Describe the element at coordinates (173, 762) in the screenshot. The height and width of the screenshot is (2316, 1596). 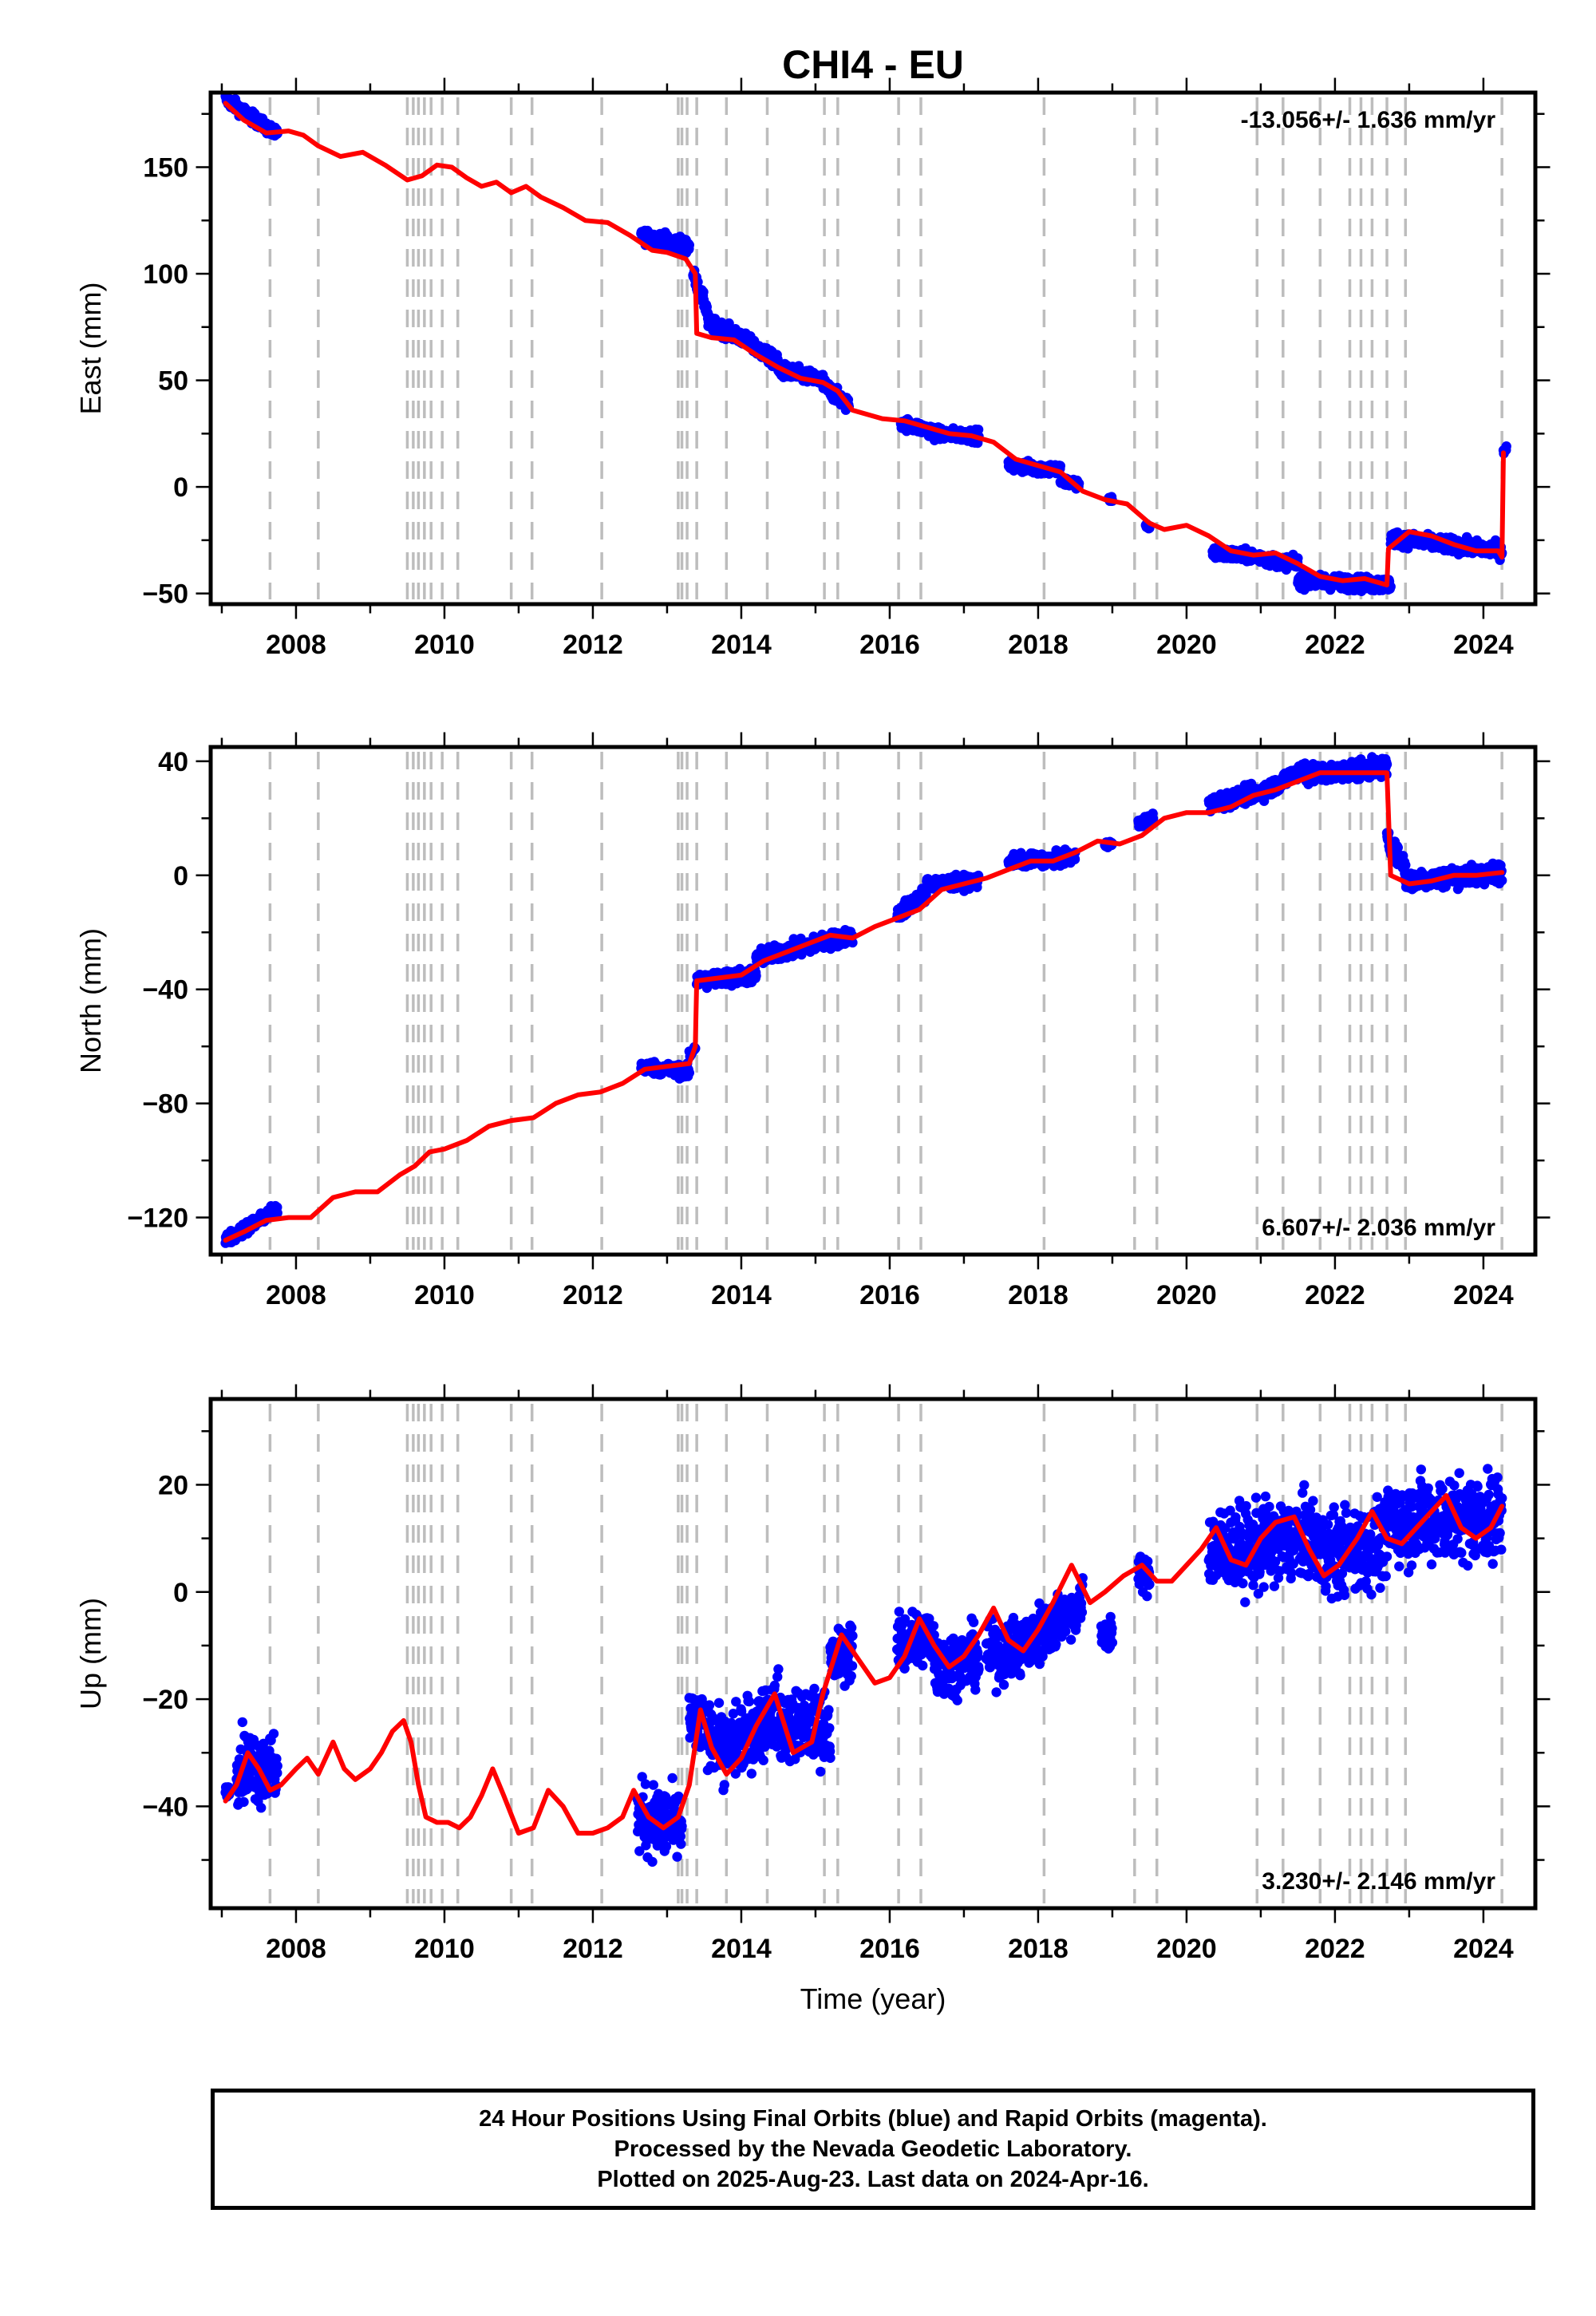
I see `y-tick-label: 40` at that location.